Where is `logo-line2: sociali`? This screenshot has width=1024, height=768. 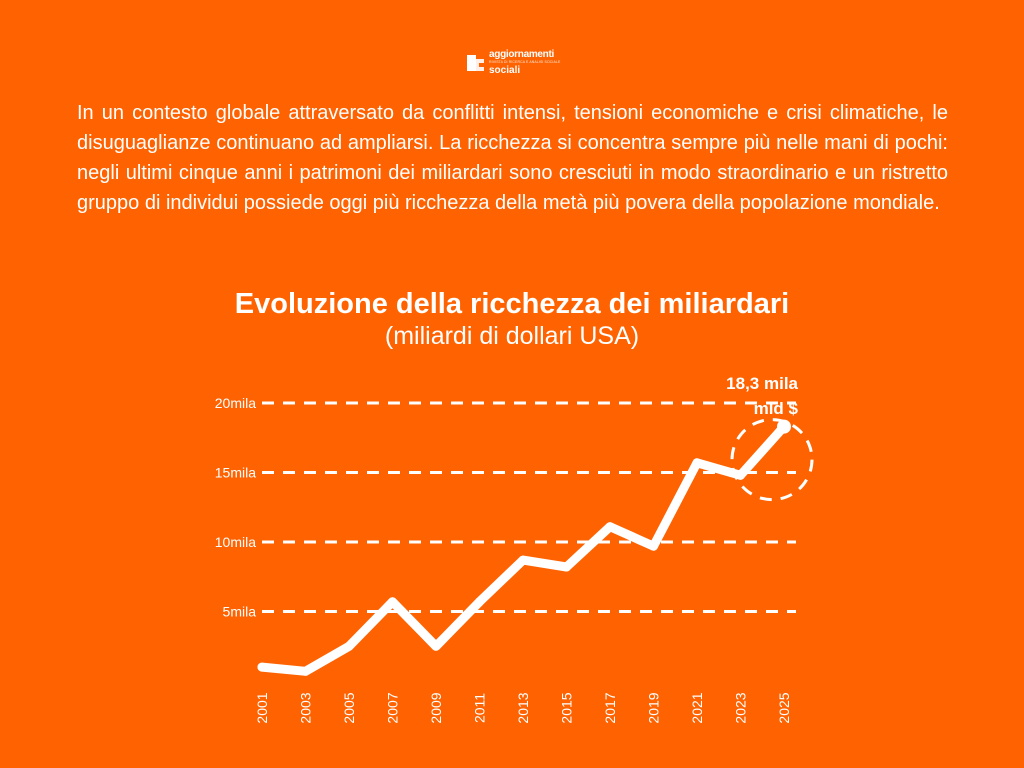 logo-line2: sociali is located at coordinates (505, 70).